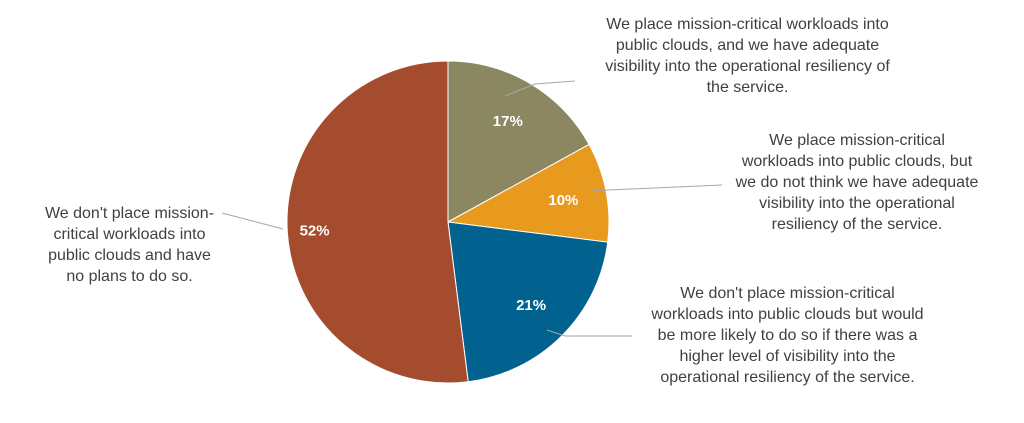  I want to click on callout-line: We place mission-critical workloads into, so click(747, 24).